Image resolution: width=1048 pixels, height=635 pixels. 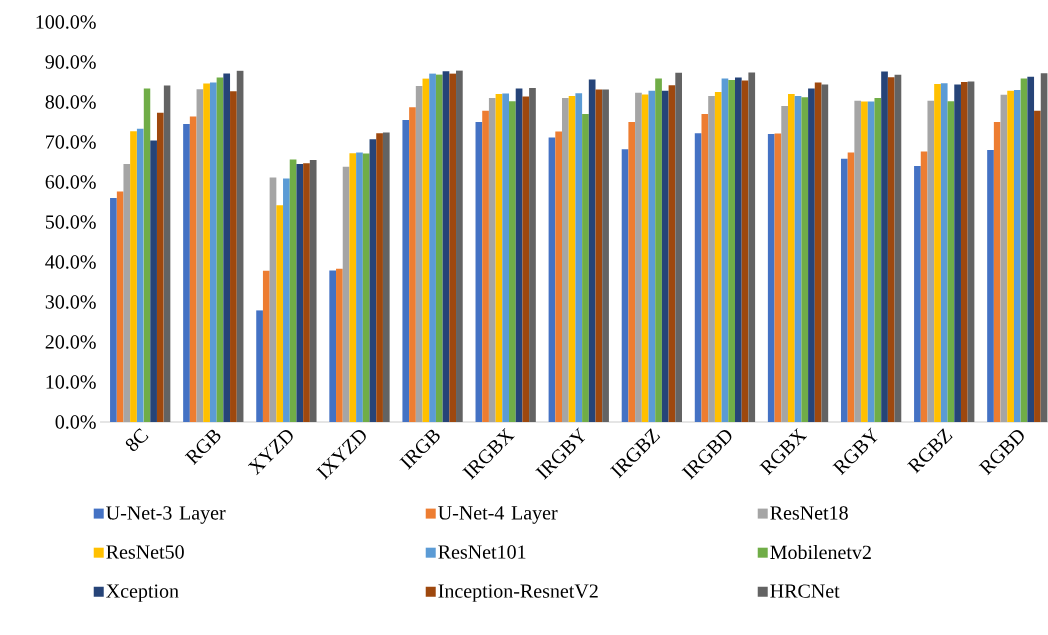 I want to click on y-tick-label: 50.0%, so click(x=70, y=222).